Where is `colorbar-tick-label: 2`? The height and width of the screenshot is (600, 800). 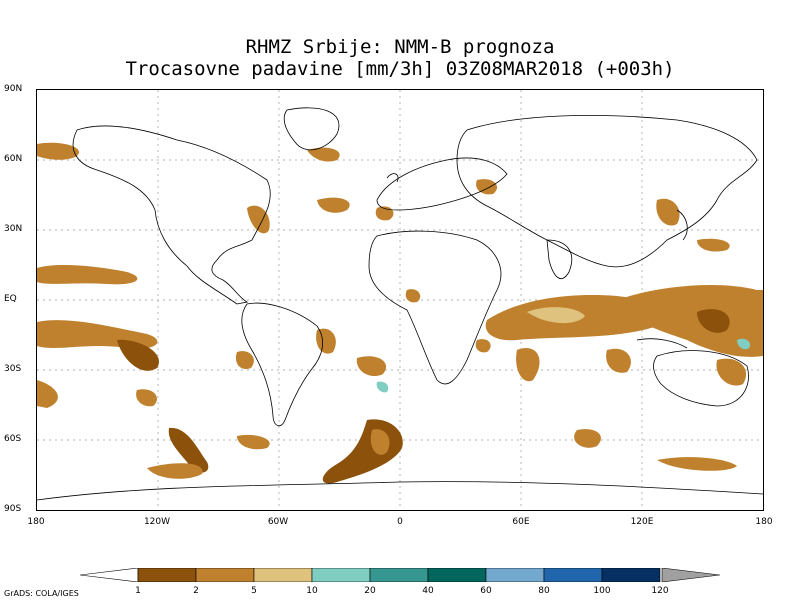 colorbar-tick-label: 2 is located at coordinates (196, 591).